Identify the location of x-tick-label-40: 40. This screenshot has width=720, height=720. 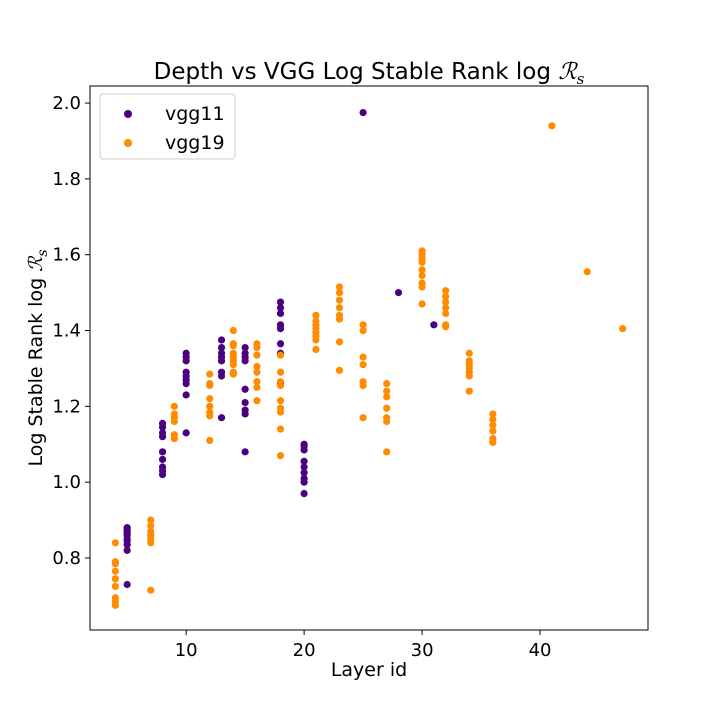
(540, 650).